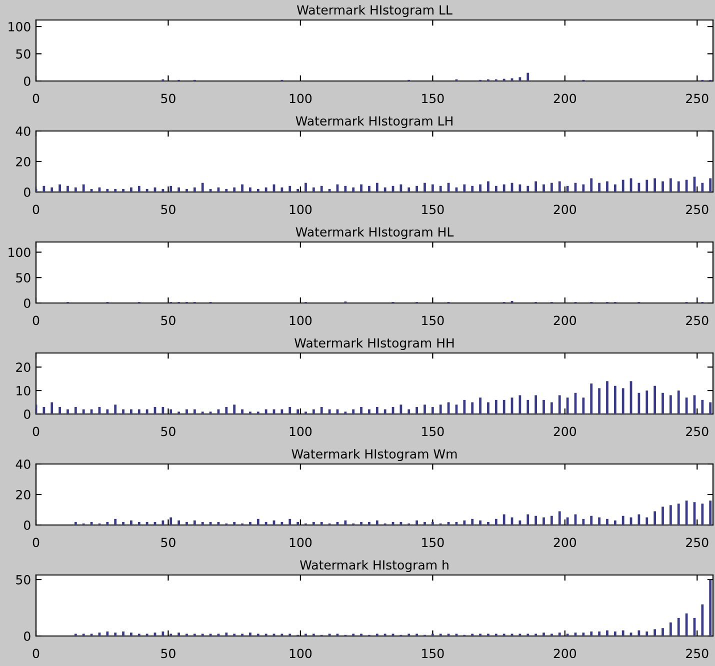 This screenshot has width=715, height=666. Describe the element at coordinates (375, 233) in the screenshot. I see `chart-title: Watermark HIstogram HL` at that location.